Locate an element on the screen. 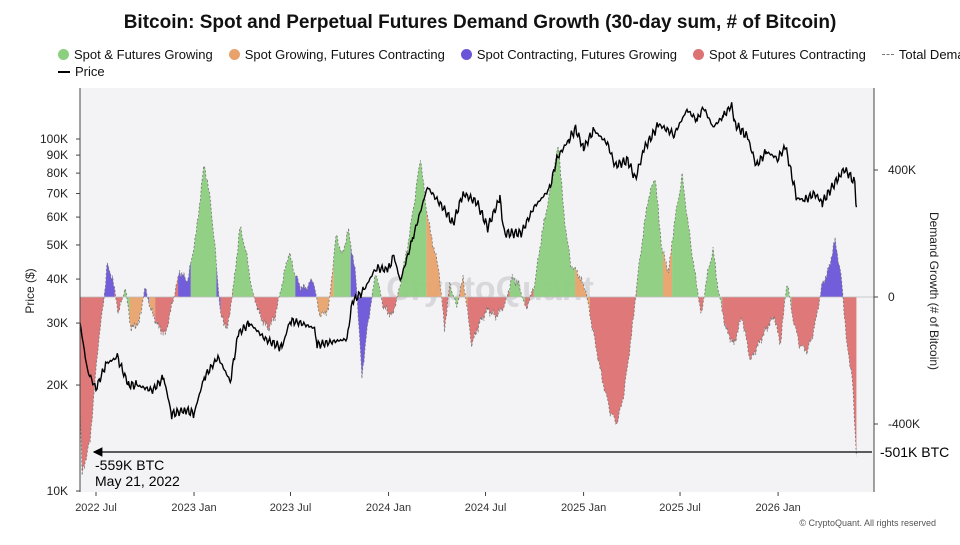  x-tick-label: 2024 Jul is located at coordinates (486, 508).